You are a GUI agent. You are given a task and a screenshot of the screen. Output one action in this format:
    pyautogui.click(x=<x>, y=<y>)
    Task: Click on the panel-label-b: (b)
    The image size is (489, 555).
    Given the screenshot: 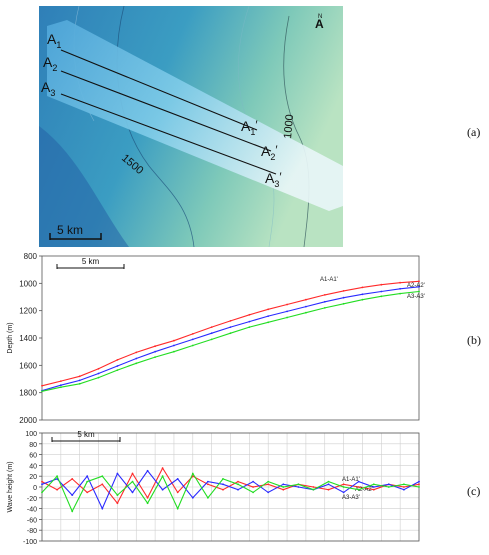 What is the action you would take?
    pyautogui.click(x=474, y=340)
    